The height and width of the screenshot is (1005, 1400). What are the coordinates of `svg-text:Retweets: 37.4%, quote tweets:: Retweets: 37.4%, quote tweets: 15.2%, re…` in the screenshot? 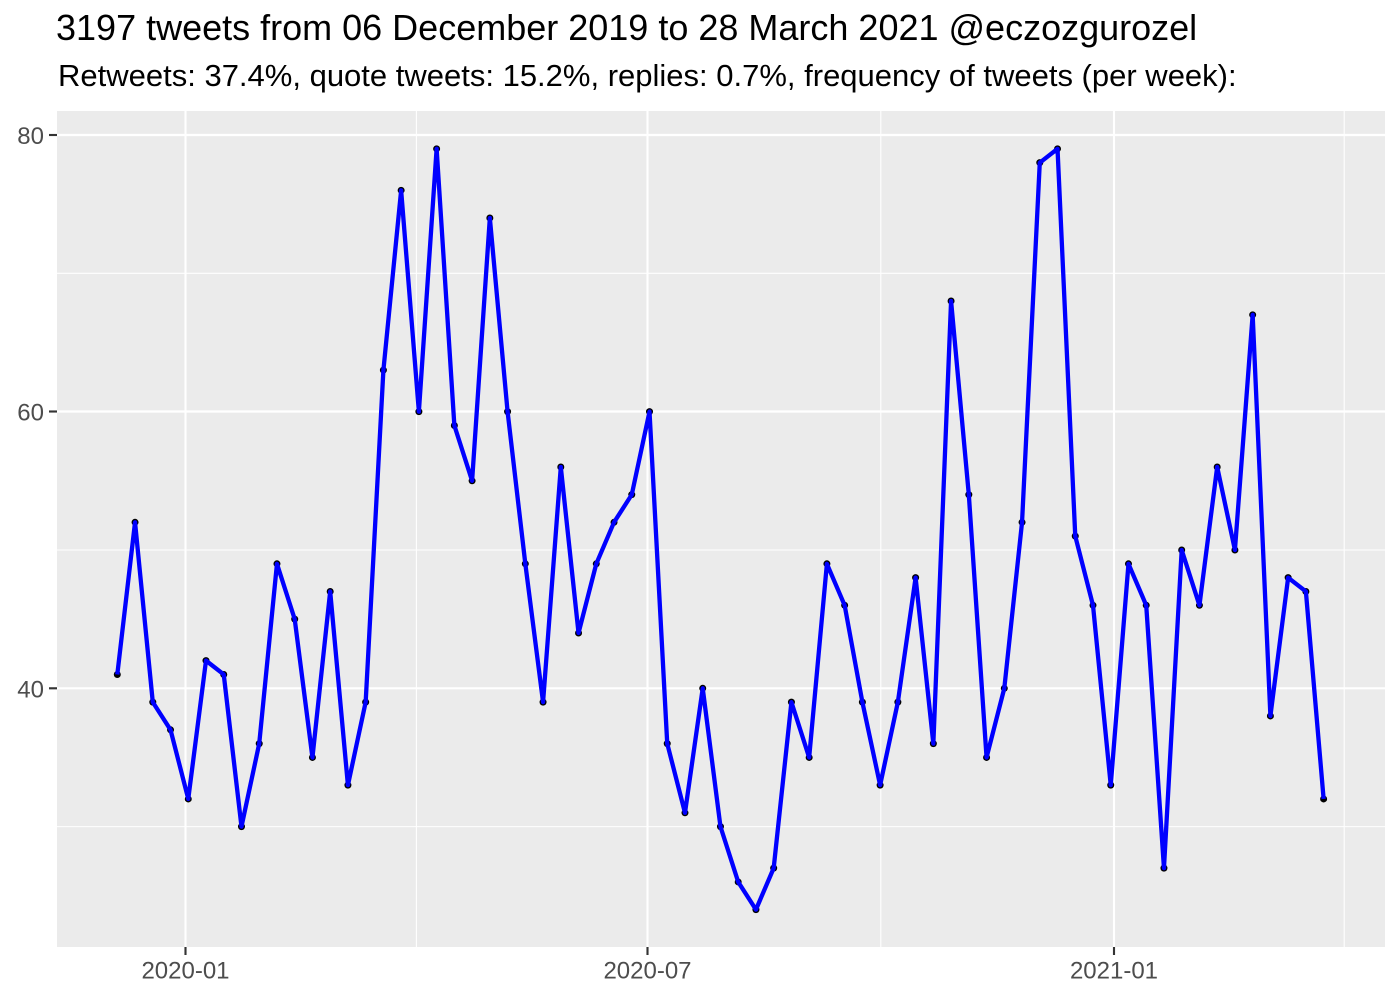 It's located at (647, 75).